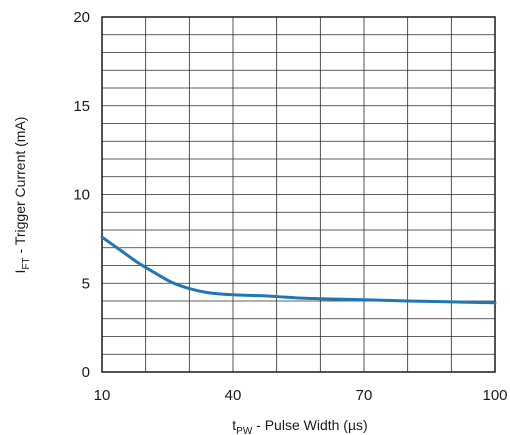 The width and height of the screenshot is (510, 435). I want to click on y-tick-label: 20, so click(81, 17).